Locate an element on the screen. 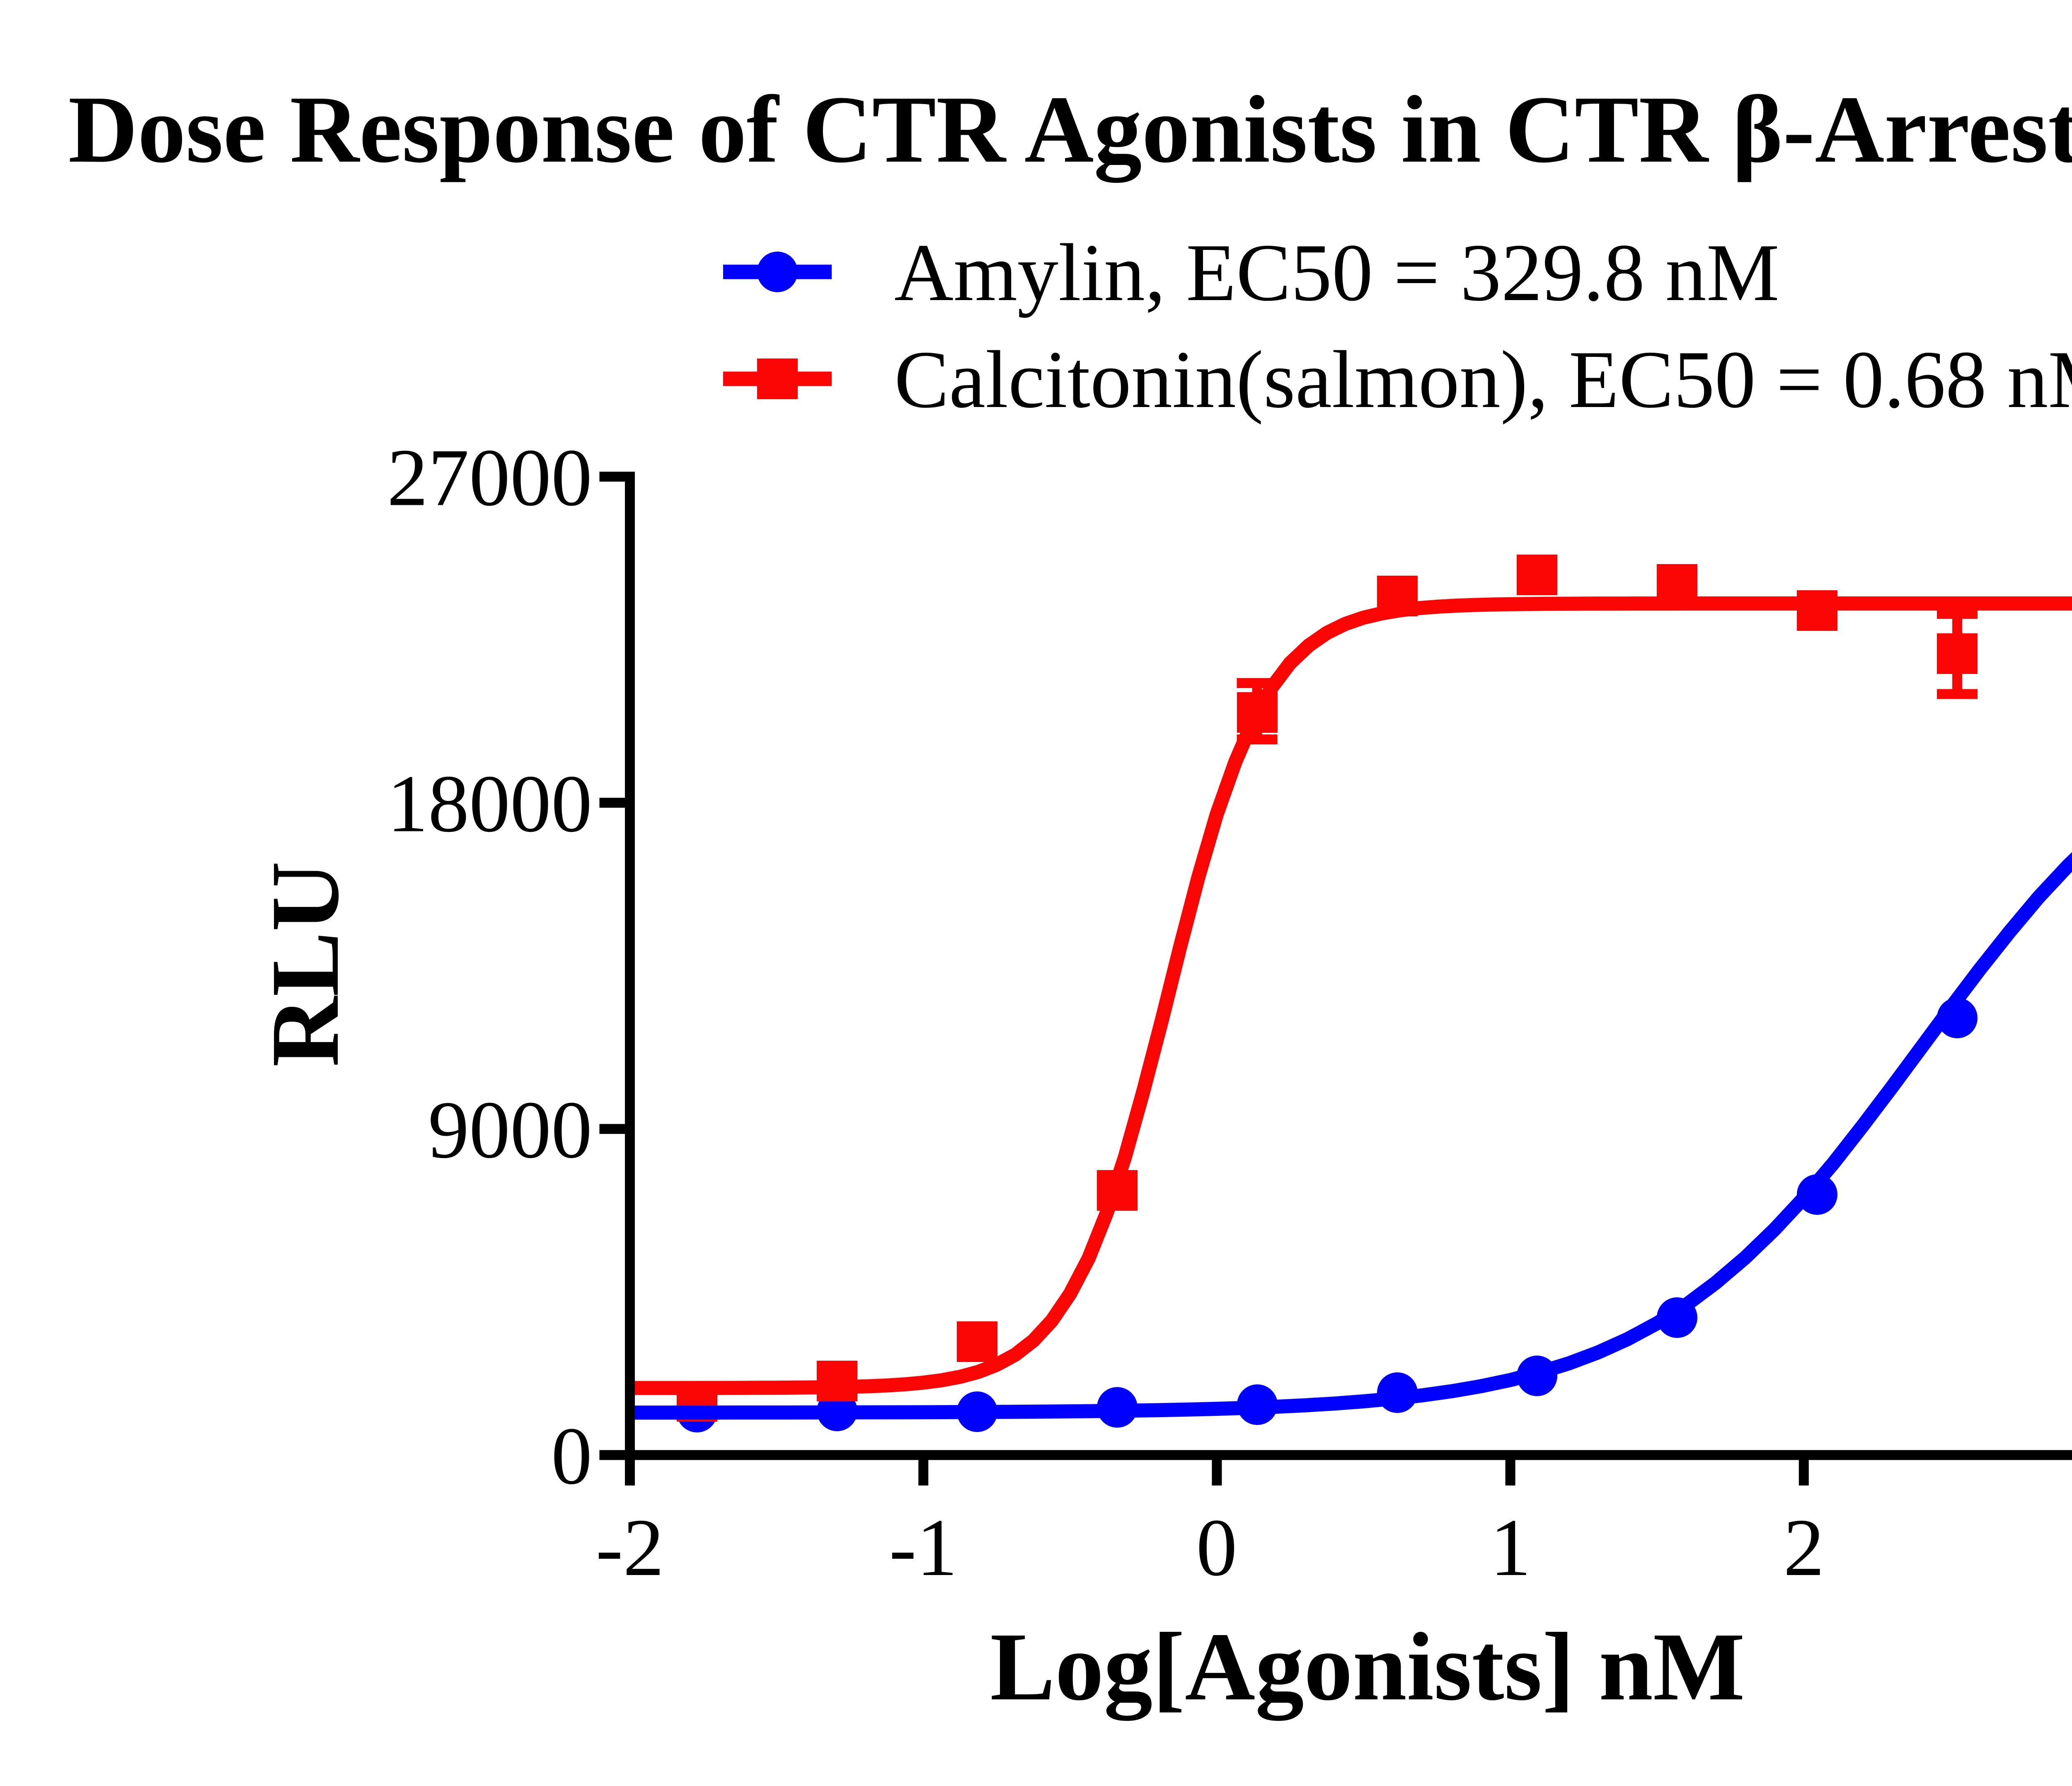 This screenshot has width=2072, height=1786. svg-text: 9000 is located at coordinates (510, 1129).